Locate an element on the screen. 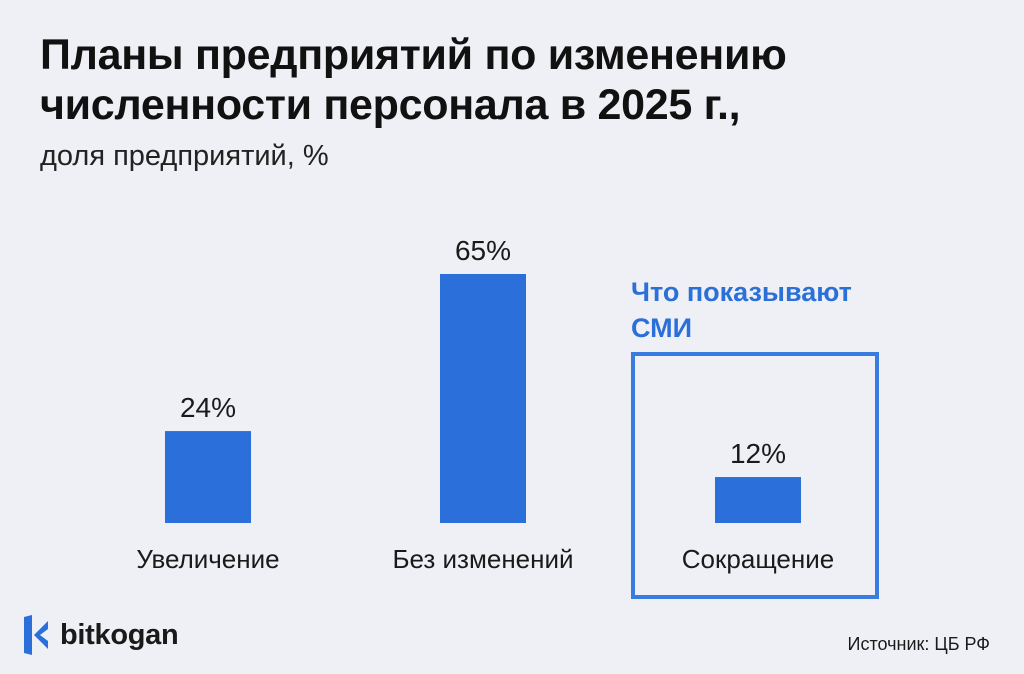 This screenshot has width=1024, height=674. bitkogan-logo-icon is located at coordinates (36, 635).